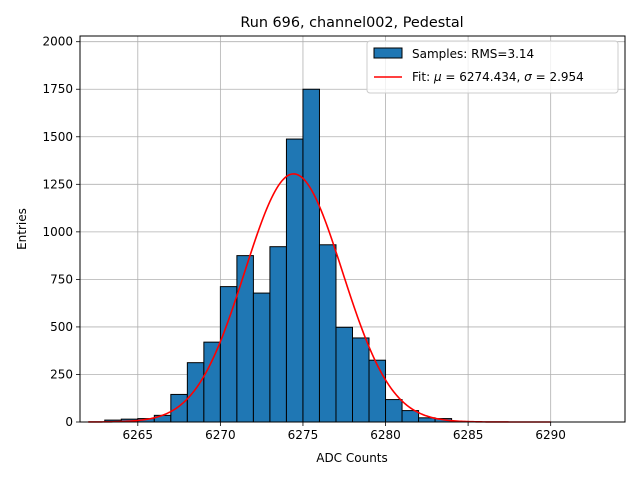  What do you see at coordinates (57, 184) in the screenshot?
I see `y-tick-label: 1250` at bounding box center [57, 184].